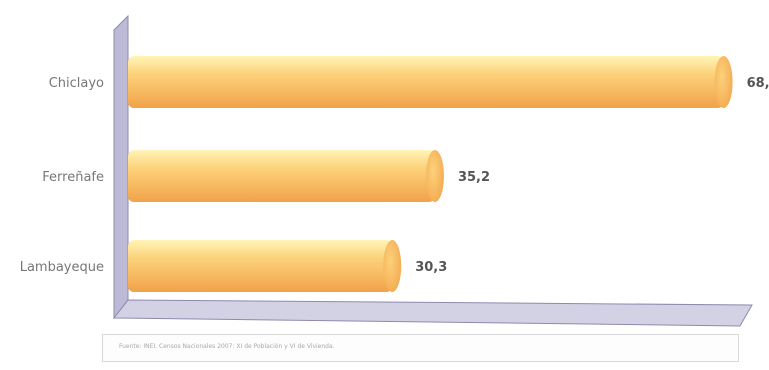 This screenshot has height=370, width=769. Describe the element at coordinates (432, 313) in the screenshot. I see `chart-floor` at that location.